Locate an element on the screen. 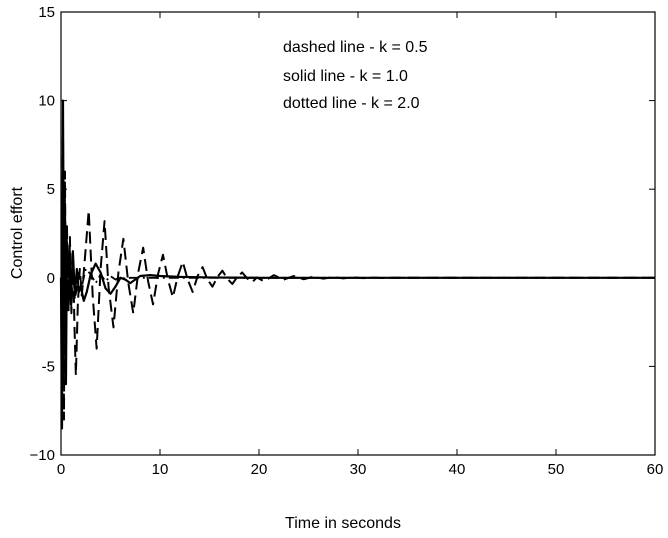  x-tick-labels: 0 10 20 30 40 50 60 is located at coordinates (360, 469).